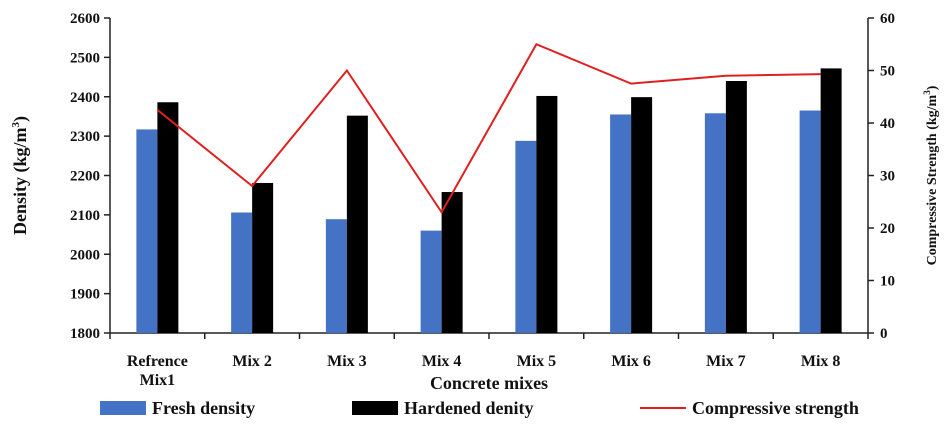 The image size is (950, 426). What do you see at coordinates (85, 137) in the screenshot?
I see `y-tick-label-left: 2300` at bounding box center [85, 137].